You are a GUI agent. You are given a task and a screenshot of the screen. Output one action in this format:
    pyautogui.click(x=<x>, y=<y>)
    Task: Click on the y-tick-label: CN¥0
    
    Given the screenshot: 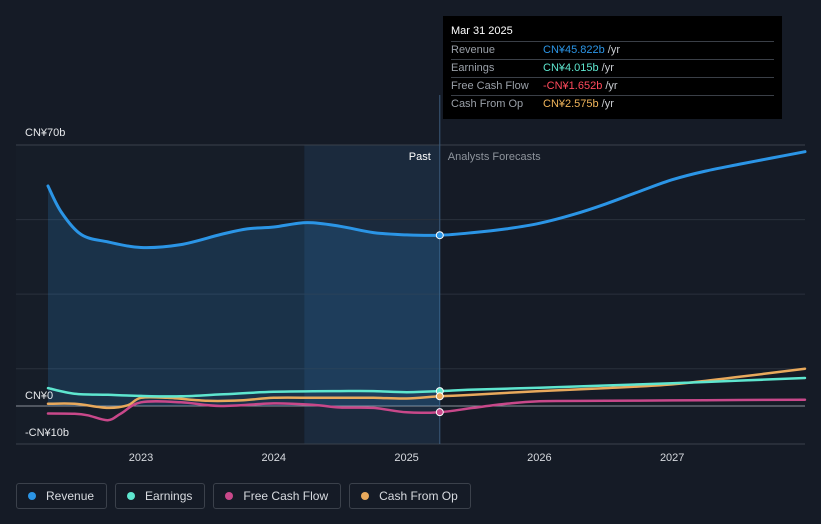 What is the action you would take?
    pyautogui.click(x=39, y=396)
    